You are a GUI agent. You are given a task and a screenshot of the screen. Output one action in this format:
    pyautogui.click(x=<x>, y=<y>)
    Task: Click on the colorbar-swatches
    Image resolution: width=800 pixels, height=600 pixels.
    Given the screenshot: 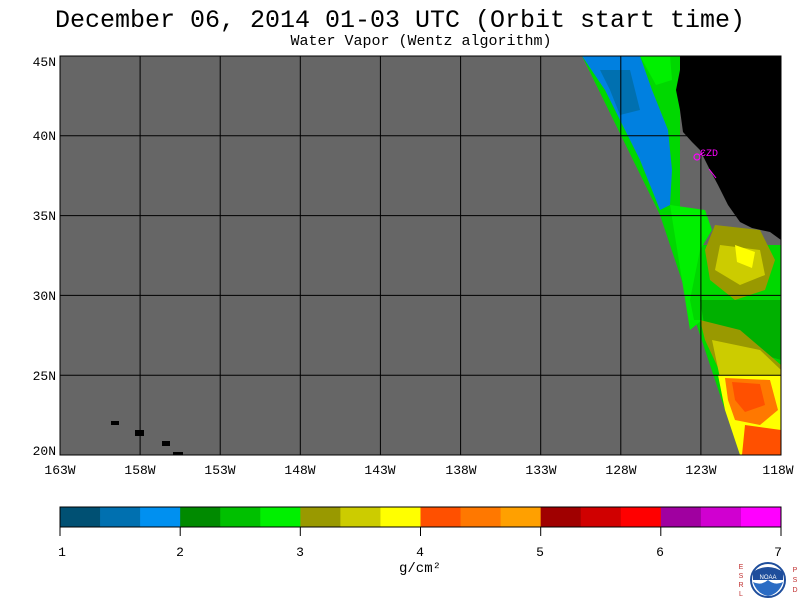 What is the action you would take?
    pyautogui.click(x=421, y=517)
    